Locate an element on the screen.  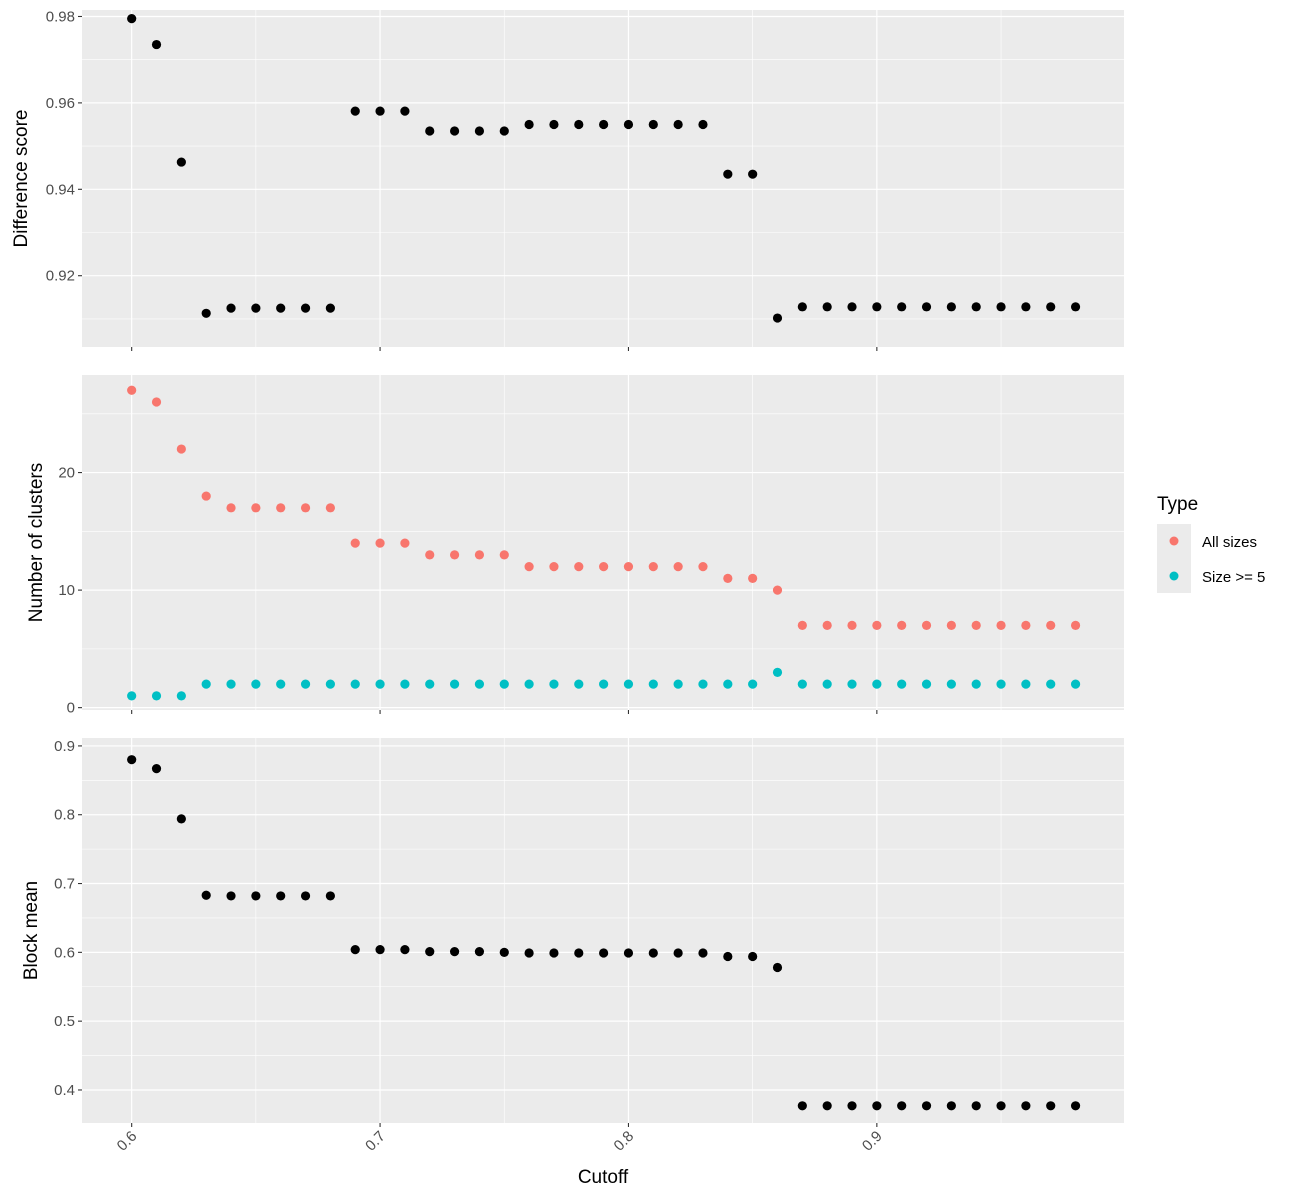
legend-label-size-5-plus: Size >= 5 is located at coordinates (1233, 577).